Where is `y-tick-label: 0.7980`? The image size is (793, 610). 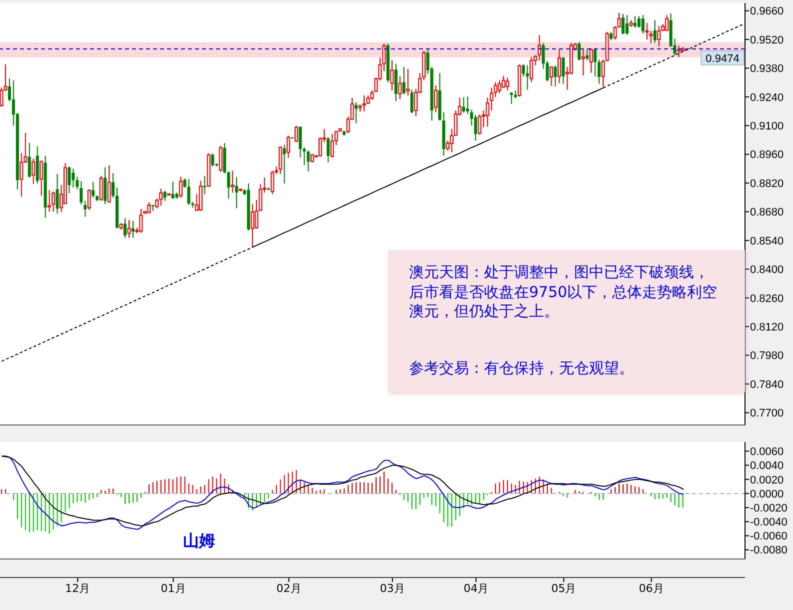
y-tick-label: 0.7980 is located at coordinates (767, 356).